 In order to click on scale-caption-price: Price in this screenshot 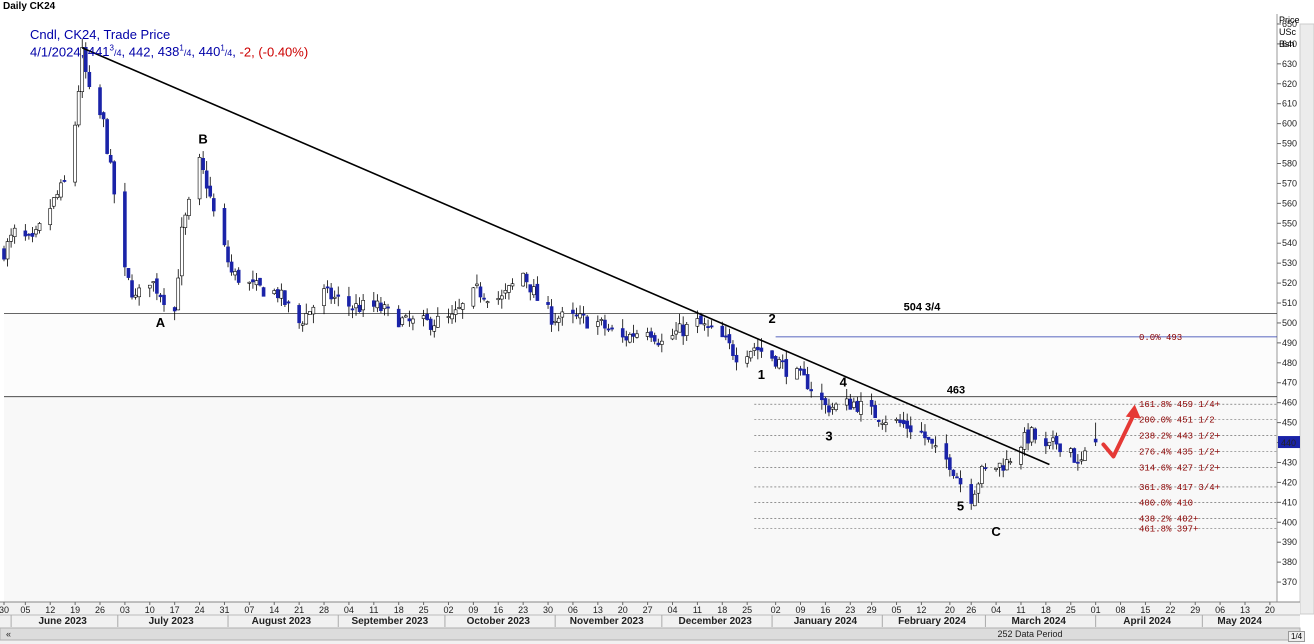, I will do `click(1289, 20)`.